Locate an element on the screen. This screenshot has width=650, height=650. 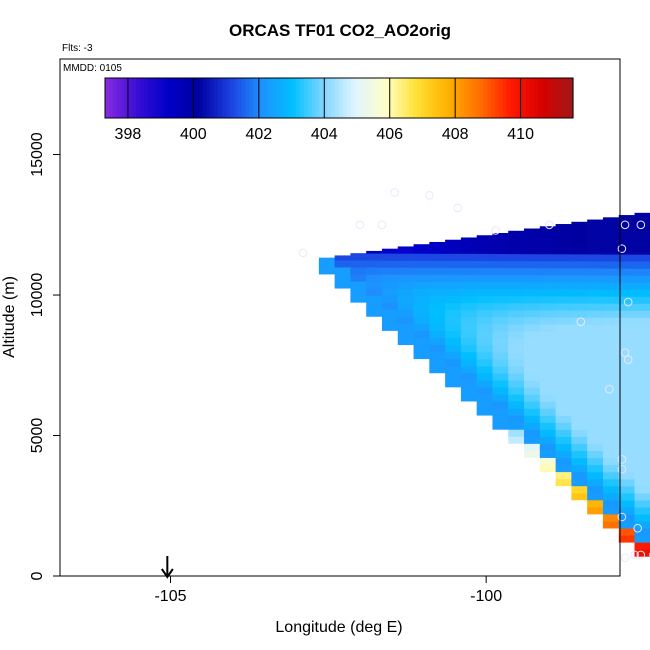
longitude-marker-arrow is located at coordinates (167, 567).